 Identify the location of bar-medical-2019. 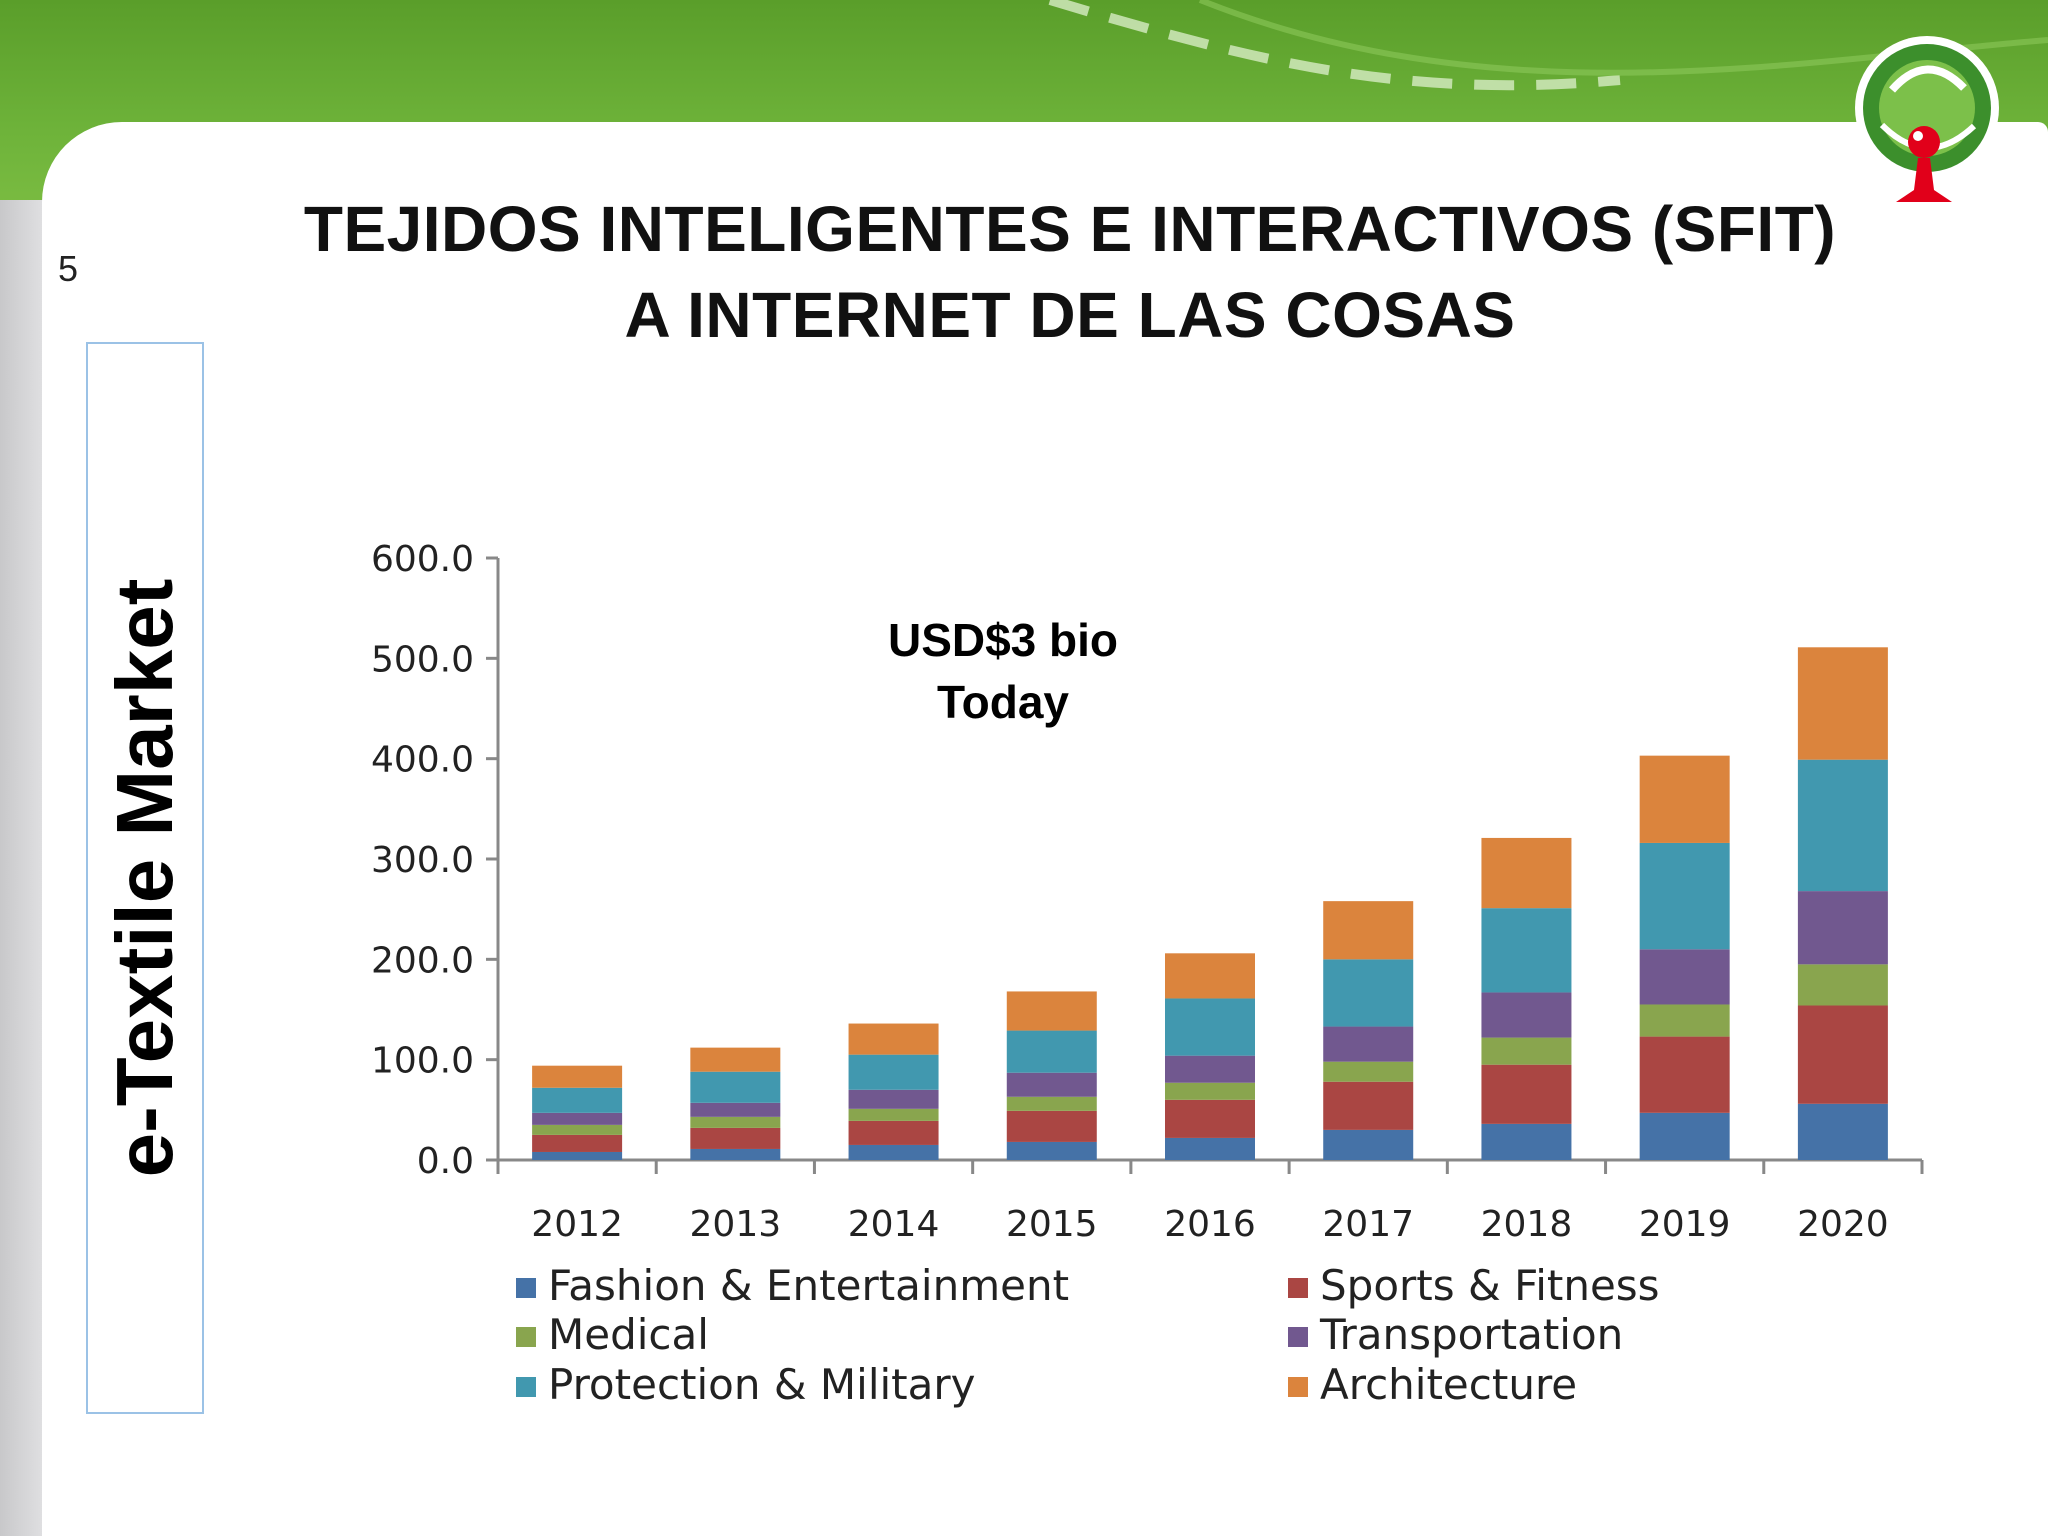
(1684, 1020).